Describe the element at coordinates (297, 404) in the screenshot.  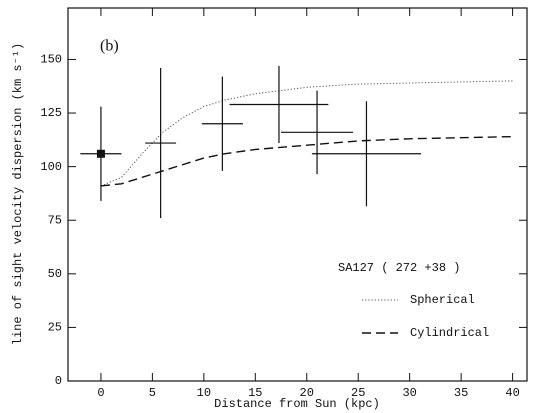
I see `x-axis-label: Distance from Sun (kpc)` at that location.